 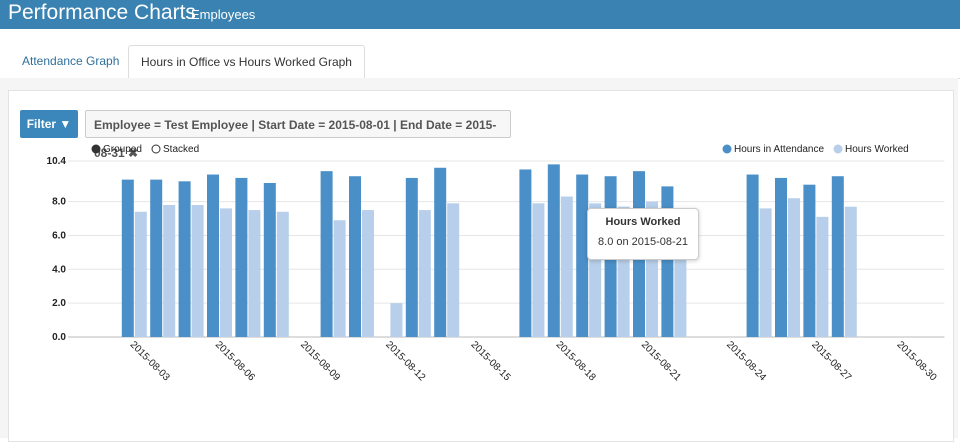 What do you see at coordinates (59, 337) in the screenshot?
I see `y-tick-label: 0.0` at bounding box center [59, 337].